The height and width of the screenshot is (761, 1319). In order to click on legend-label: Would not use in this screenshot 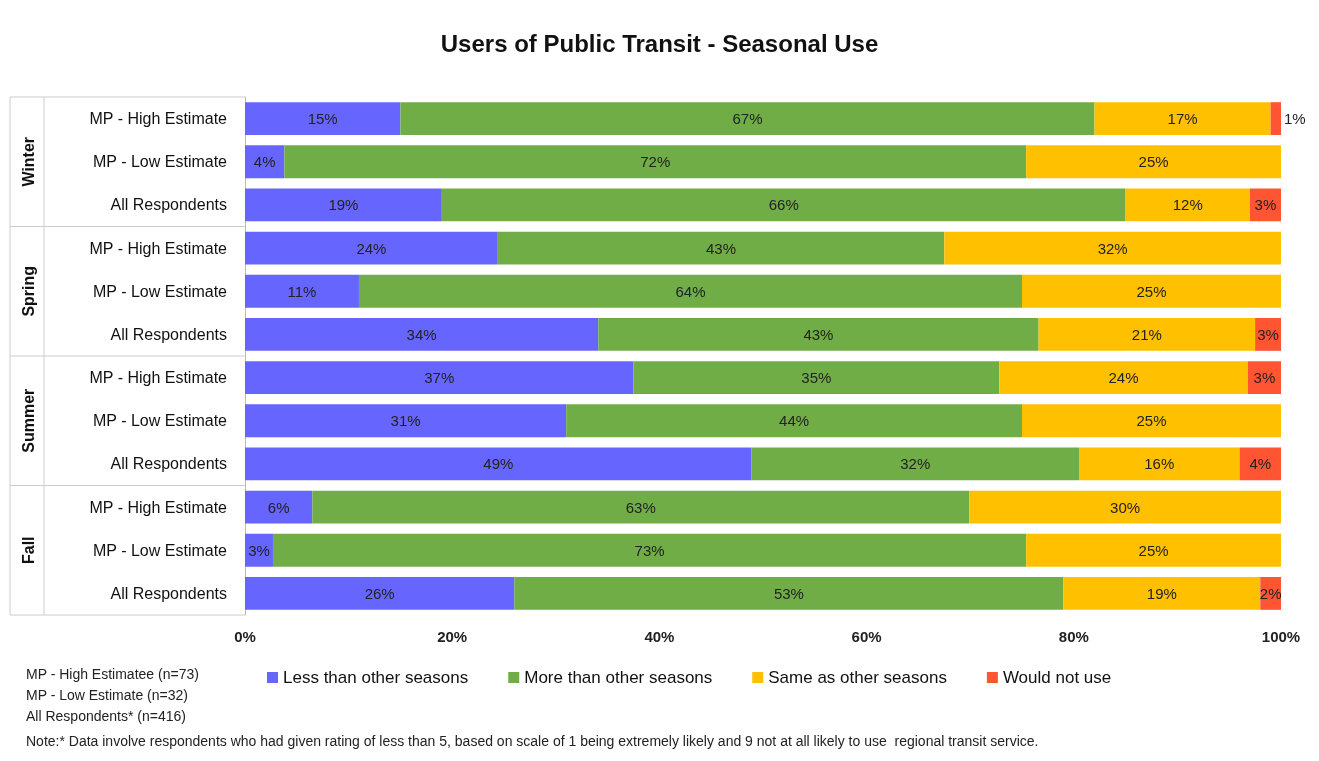, I will do `click(1057, 677)`.